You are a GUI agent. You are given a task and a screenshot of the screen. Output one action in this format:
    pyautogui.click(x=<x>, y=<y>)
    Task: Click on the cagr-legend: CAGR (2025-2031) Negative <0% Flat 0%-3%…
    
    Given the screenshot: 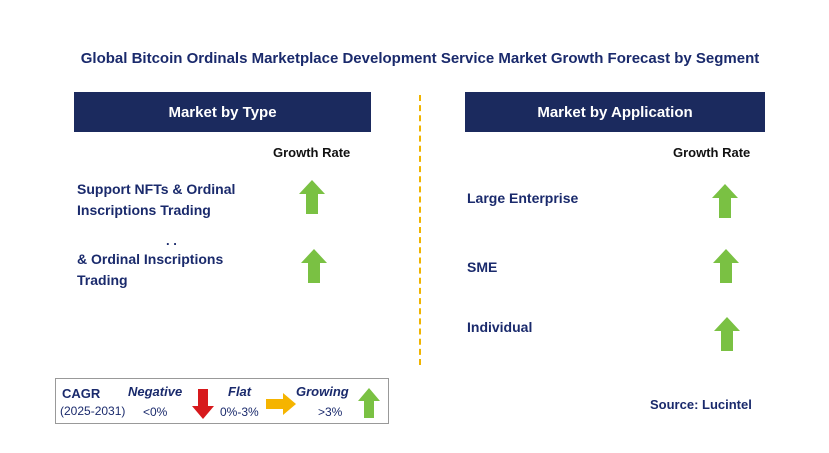 What is the action you would take?
    pyautogui.click(x=222, y=401)
    